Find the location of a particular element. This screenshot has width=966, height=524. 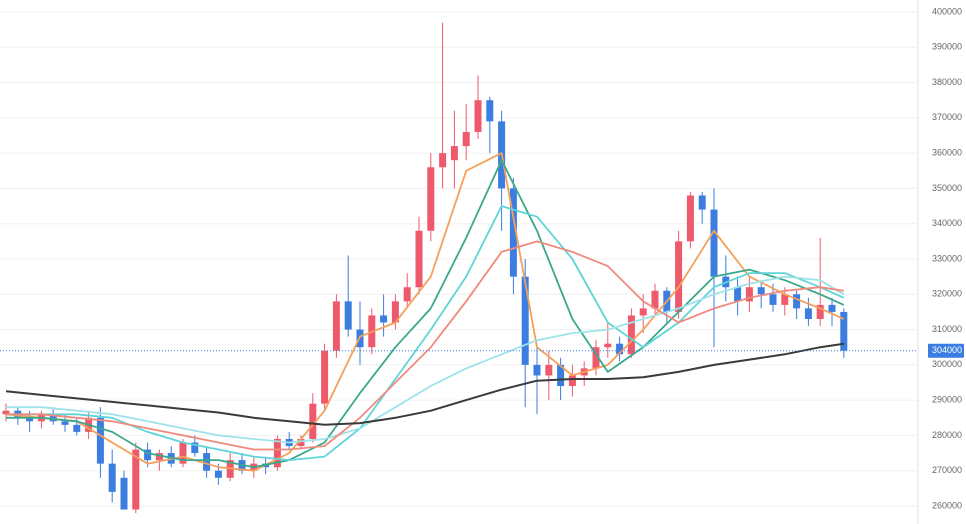

y-tick-label: 300000 is located at coordinates (947, 364).